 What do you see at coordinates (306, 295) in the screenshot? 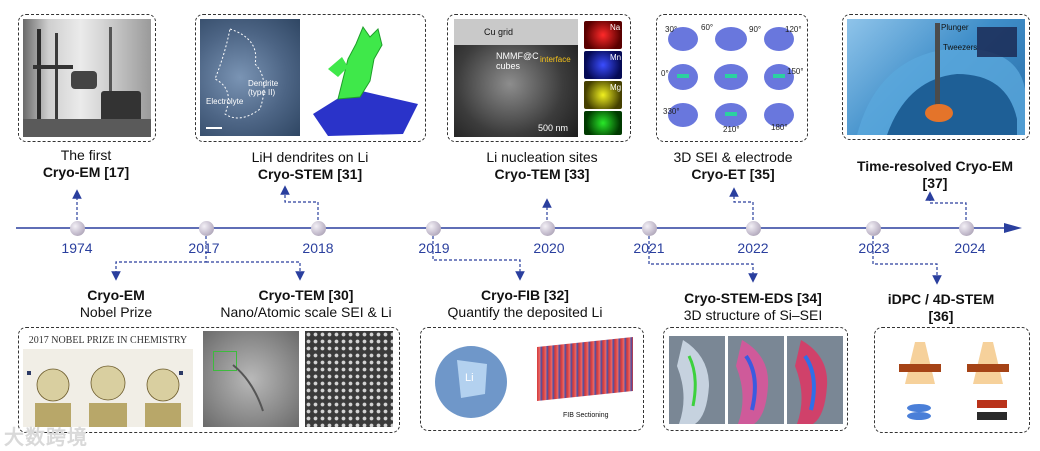
I see `label-nano-atomic-line1: Cryo-TEM [30]` at bounding box center [306, 295].